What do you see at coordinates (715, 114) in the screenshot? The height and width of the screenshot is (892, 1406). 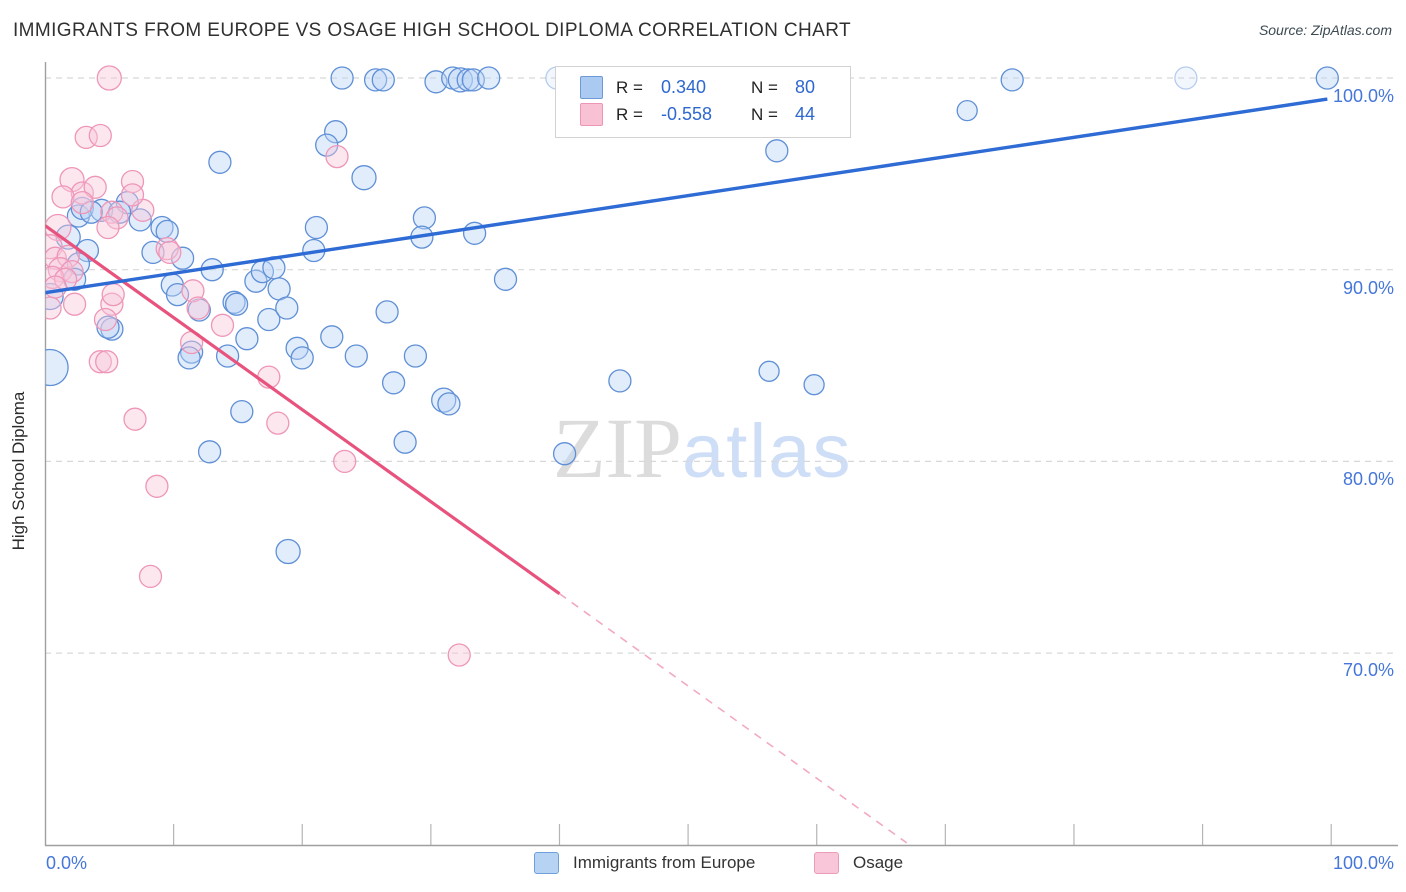 I see `legend-row-osage: R = -0.558 N = 44` at bounding box center [715, 114].